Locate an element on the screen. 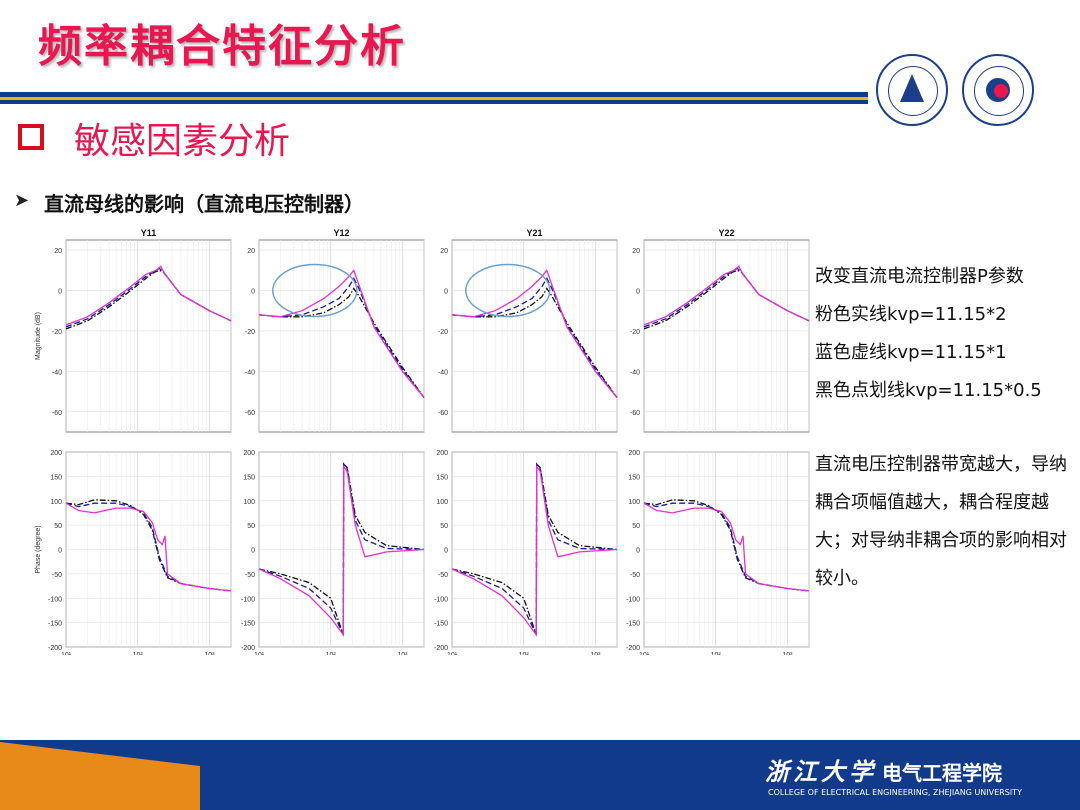 The width and height of the screenshot is (1080, 810). note-line: 改变直流电流控制器P参数 is located at coordinates (919, 276).